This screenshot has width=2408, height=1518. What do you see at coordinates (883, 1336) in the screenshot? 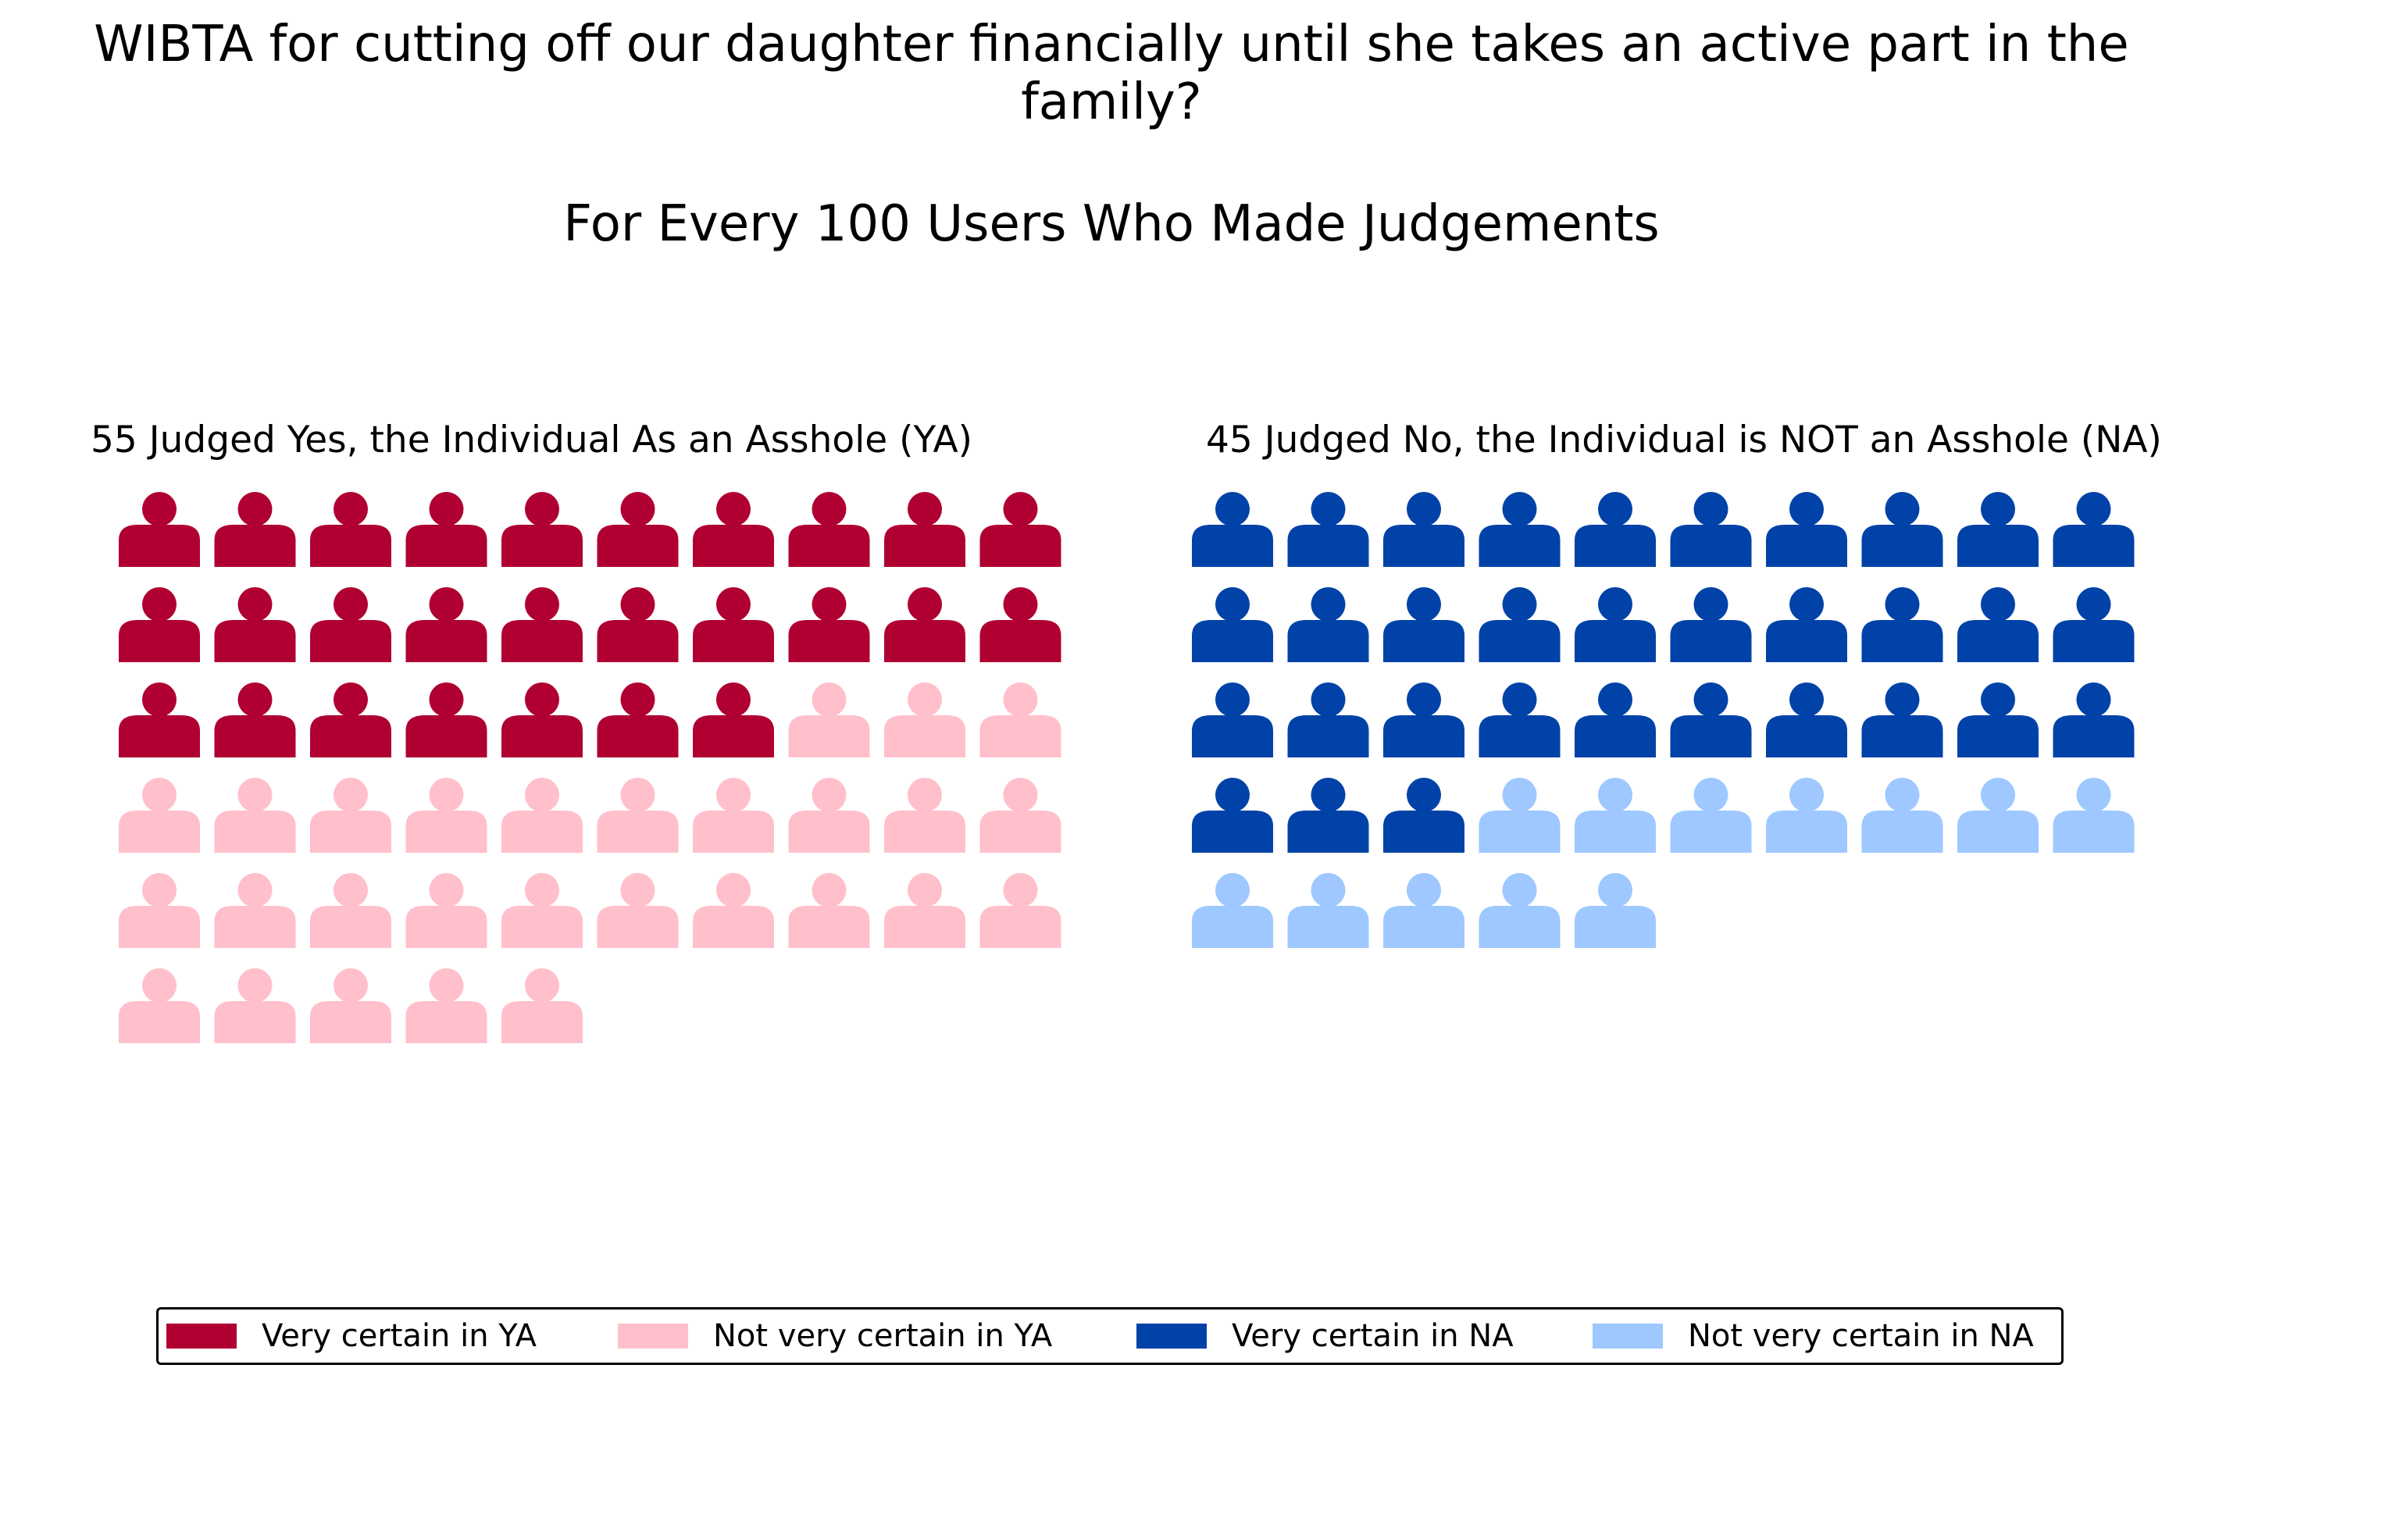
I see `legend-label-not-very-certain-ya: Not very certain in YA` at bounding box center [883, 1336].